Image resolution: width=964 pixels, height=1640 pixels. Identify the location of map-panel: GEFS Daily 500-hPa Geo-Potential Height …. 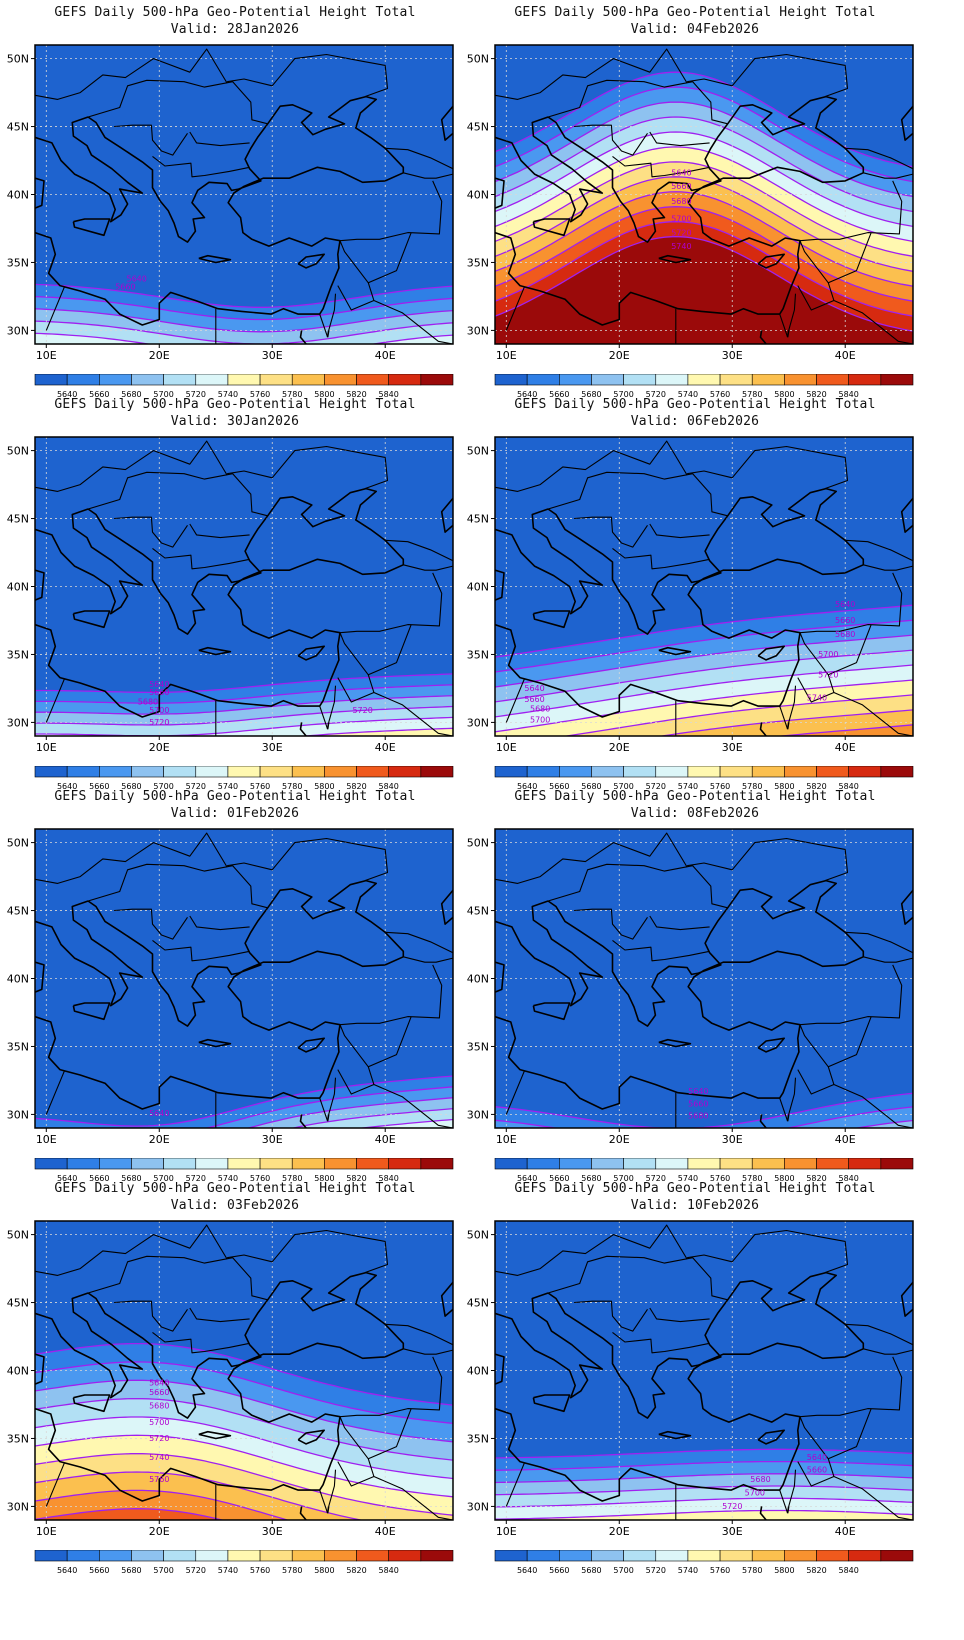
(235, 593).